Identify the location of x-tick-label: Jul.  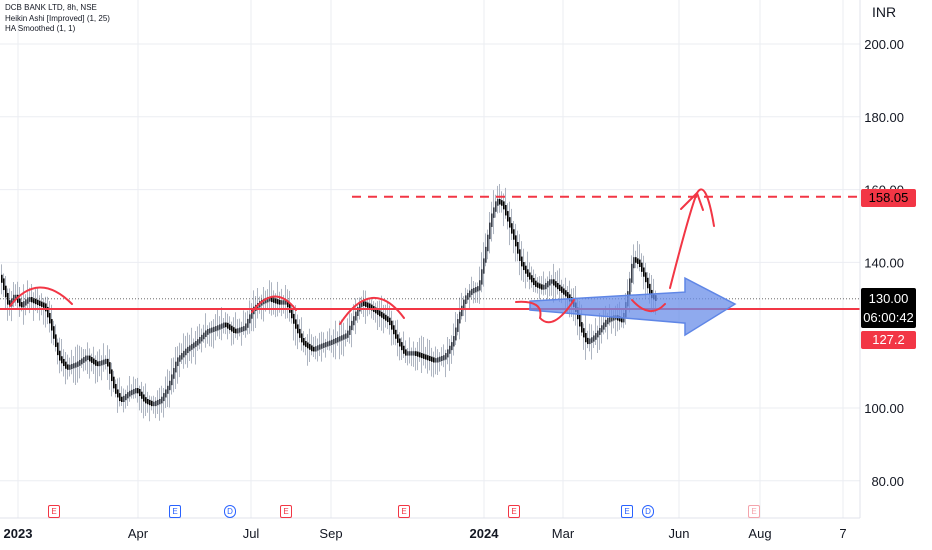
(251, 533).